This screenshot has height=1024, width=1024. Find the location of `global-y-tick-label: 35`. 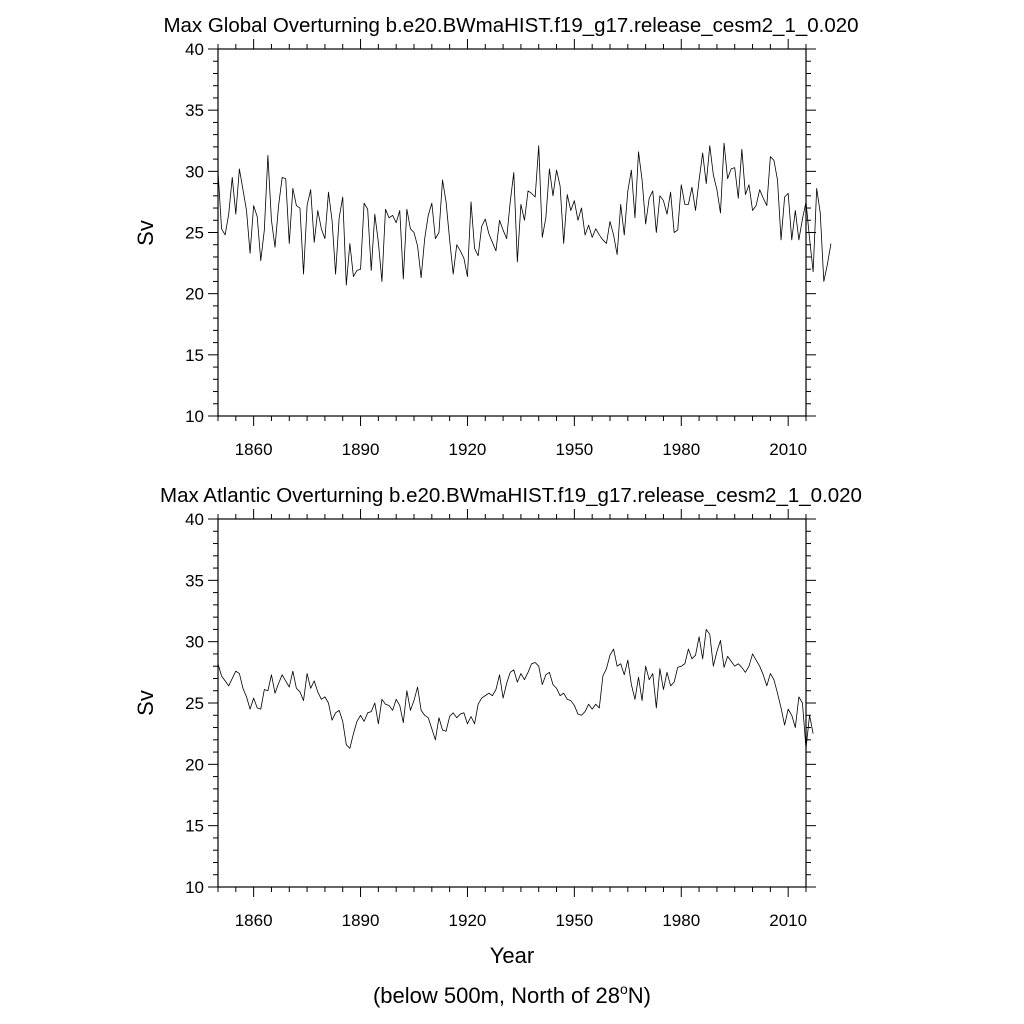

global-y-tick-label: 35 is located at coordinates (194, 110).